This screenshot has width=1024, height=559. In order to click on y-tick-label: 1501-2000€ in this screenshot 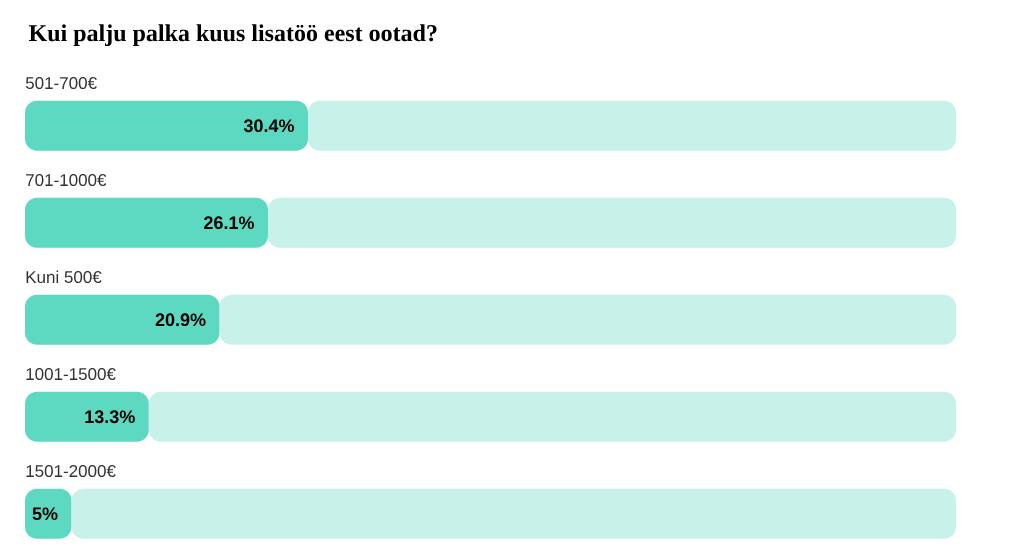, I will do `click(71, 471)`.